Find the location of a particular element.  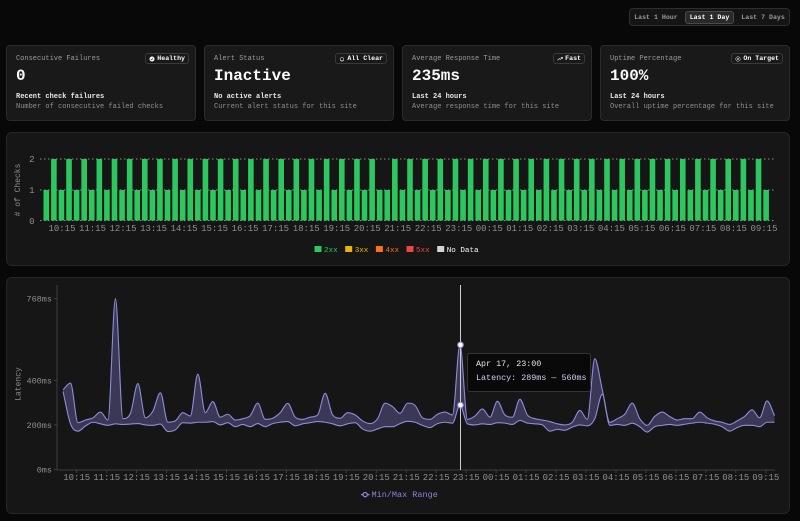

svg-text: No Data is located at coordinates (463, 251).